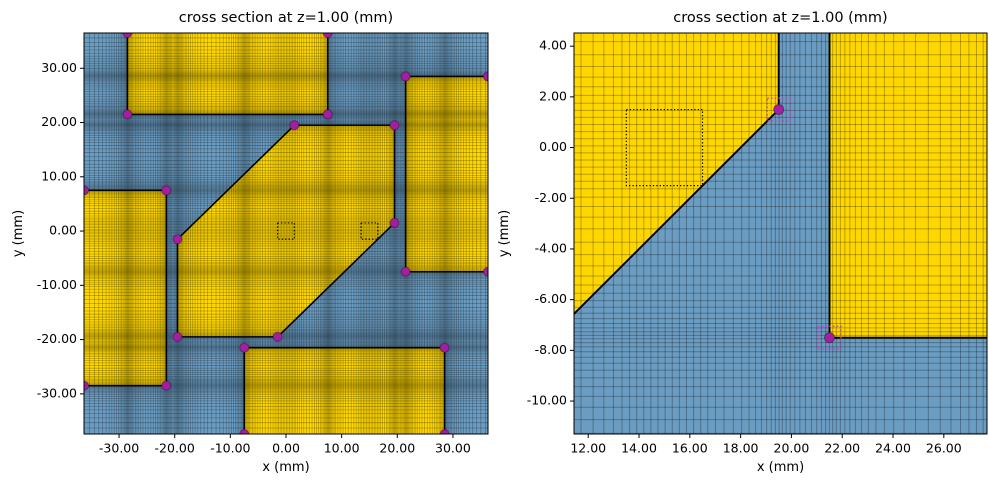 Image resolution: width=989 pixels, height=489 pixels. What do you see at coordinates (944, 448) in the screenshot?
I see `x-tick-label: 26.00` at bounding box center [944, 448].